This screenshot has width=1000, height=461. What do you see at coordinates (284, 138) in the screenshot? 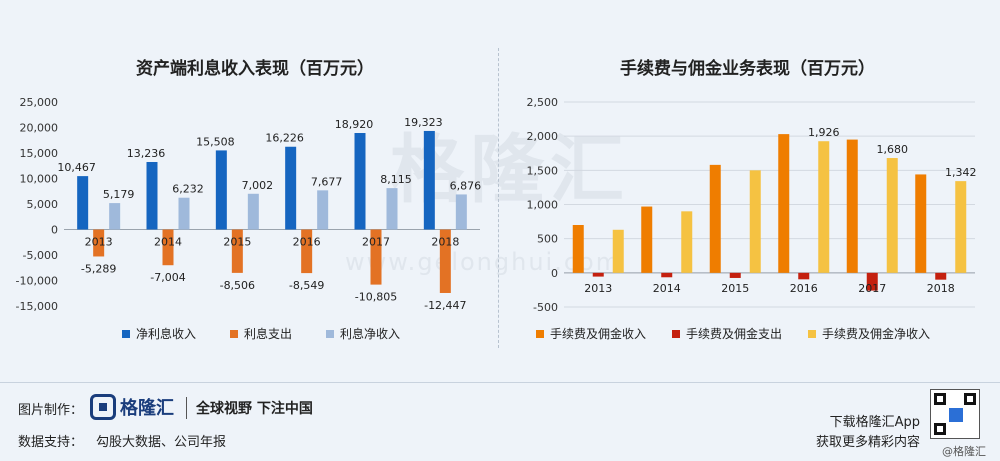
I see `data-label: 16,226` at bounding box center [284, 138].